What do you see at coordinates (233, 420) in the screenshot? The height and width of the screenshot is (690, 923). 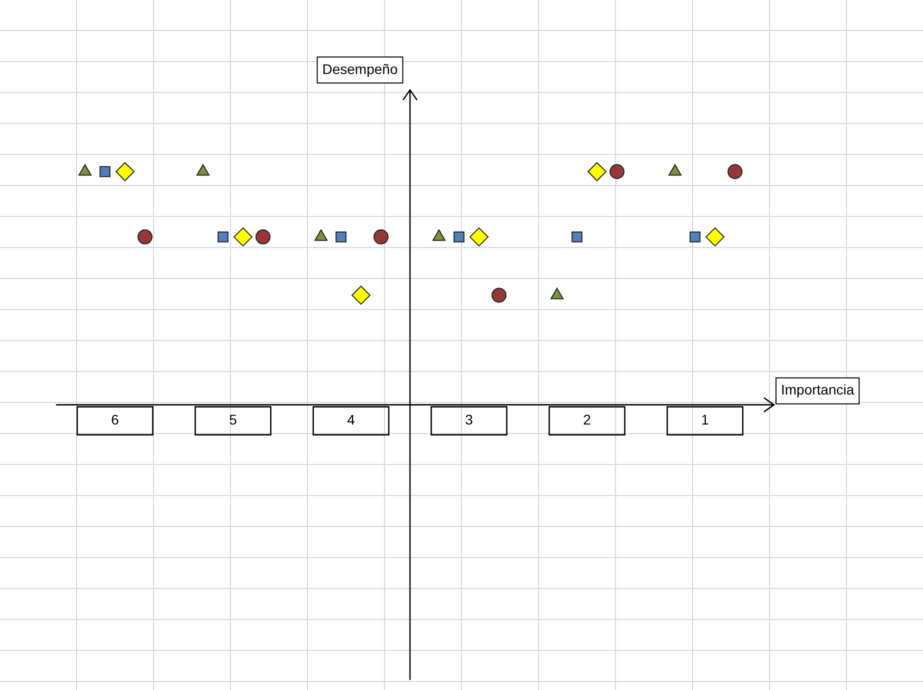 I see `x-tick-label: 5` at bounding box center [233, 420].